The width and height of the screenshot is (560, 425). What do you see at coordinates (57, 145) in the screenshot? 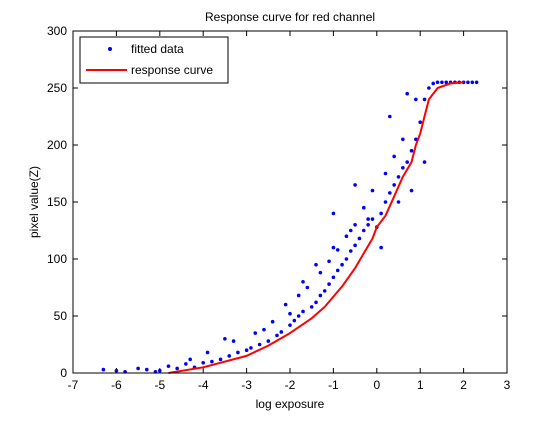
I see `y-tick-label: 200` at bounding box center [57, 145].